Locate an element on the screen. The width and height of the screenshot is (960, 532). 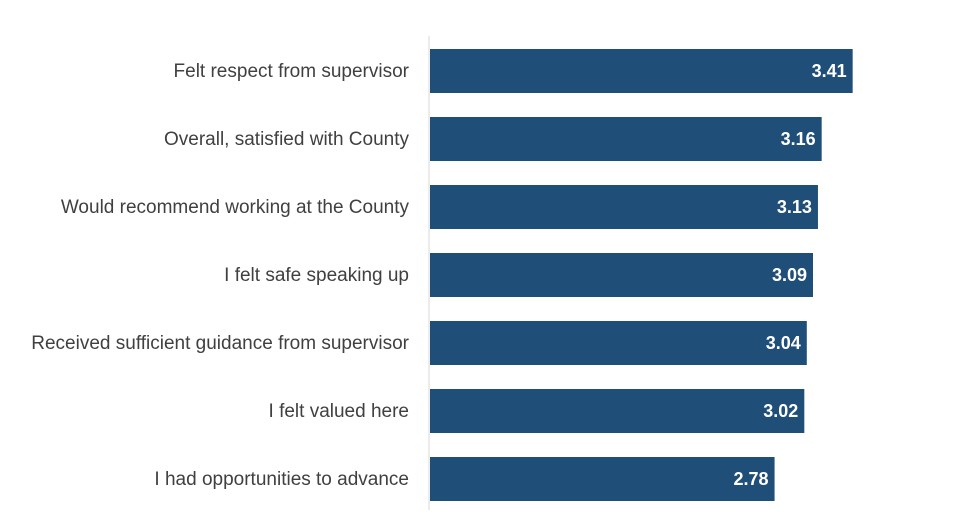
value-label: 3.09 is located at coordinates (789, 275).